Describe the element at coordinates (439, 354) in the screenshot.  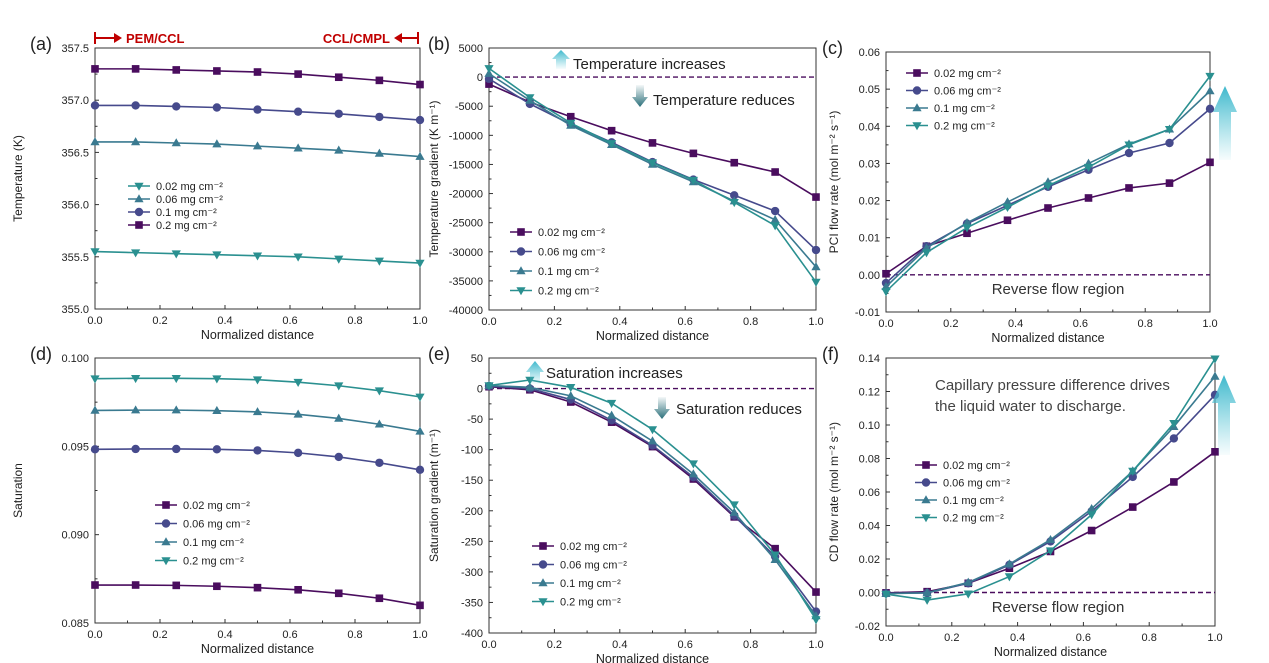
I see `panel-letter: (e)` at that location.